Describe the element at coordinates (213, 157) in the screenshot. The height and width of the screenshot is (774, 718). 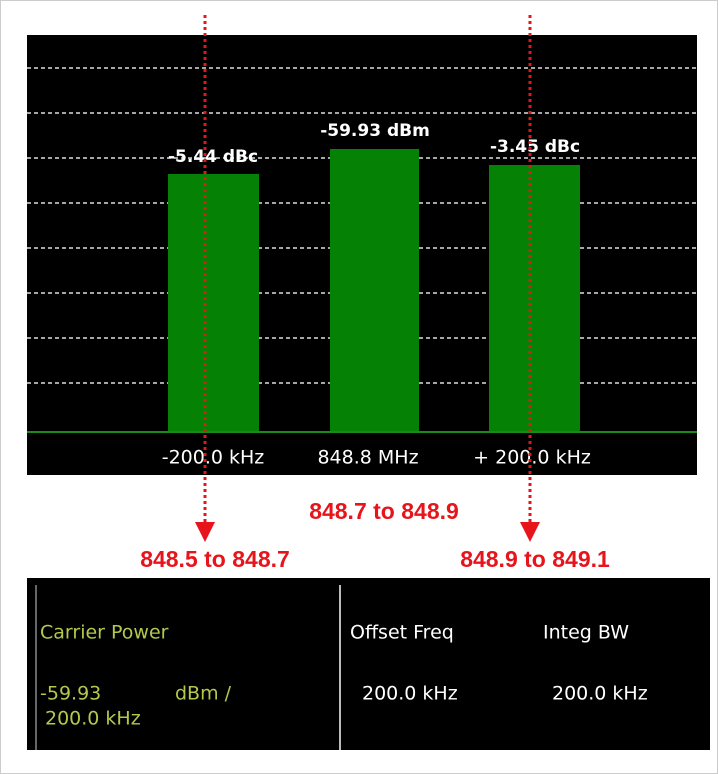
I see `bar-label: -5.44 dBc` at that location.